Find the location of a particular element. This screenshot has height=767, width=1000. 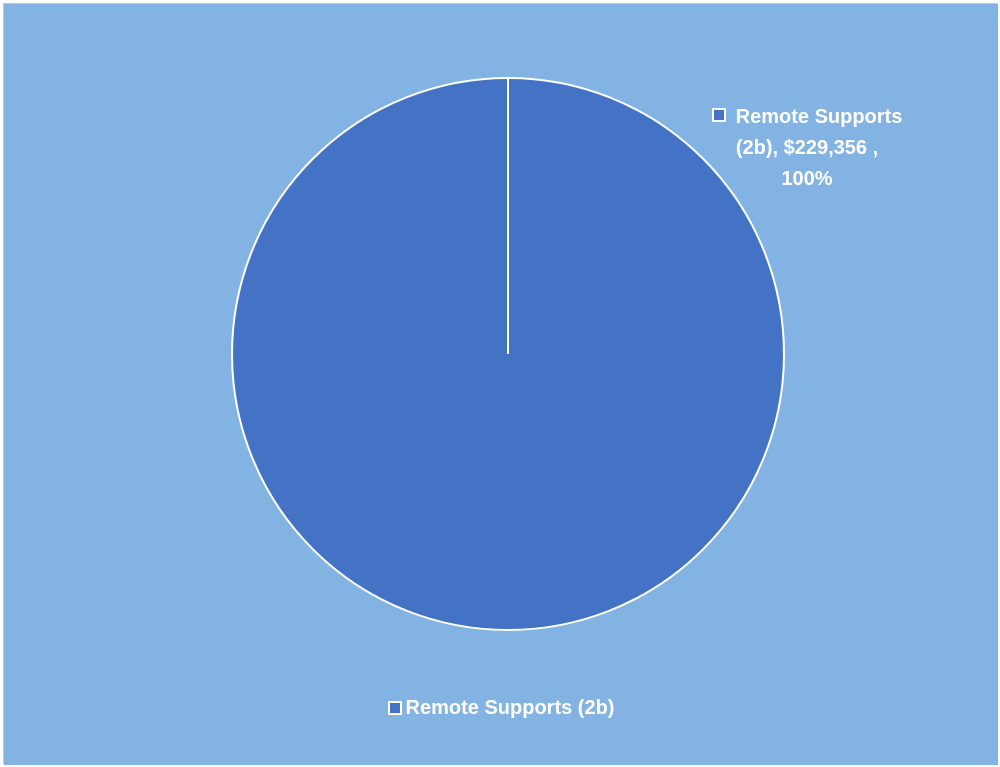

data-label-line-1: Remote Supports is located at coordinates (807, 117).